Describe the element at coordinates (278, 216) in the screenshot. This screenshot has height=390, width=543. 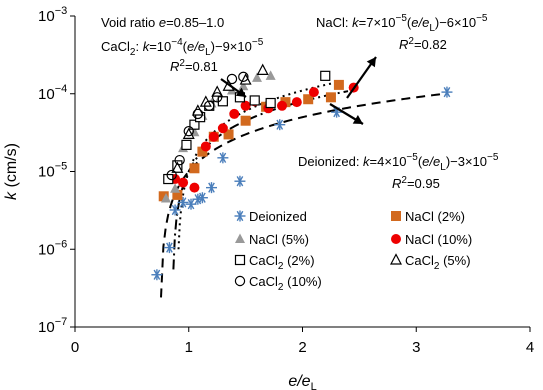
I see `legend-label: Deionized` at that location.